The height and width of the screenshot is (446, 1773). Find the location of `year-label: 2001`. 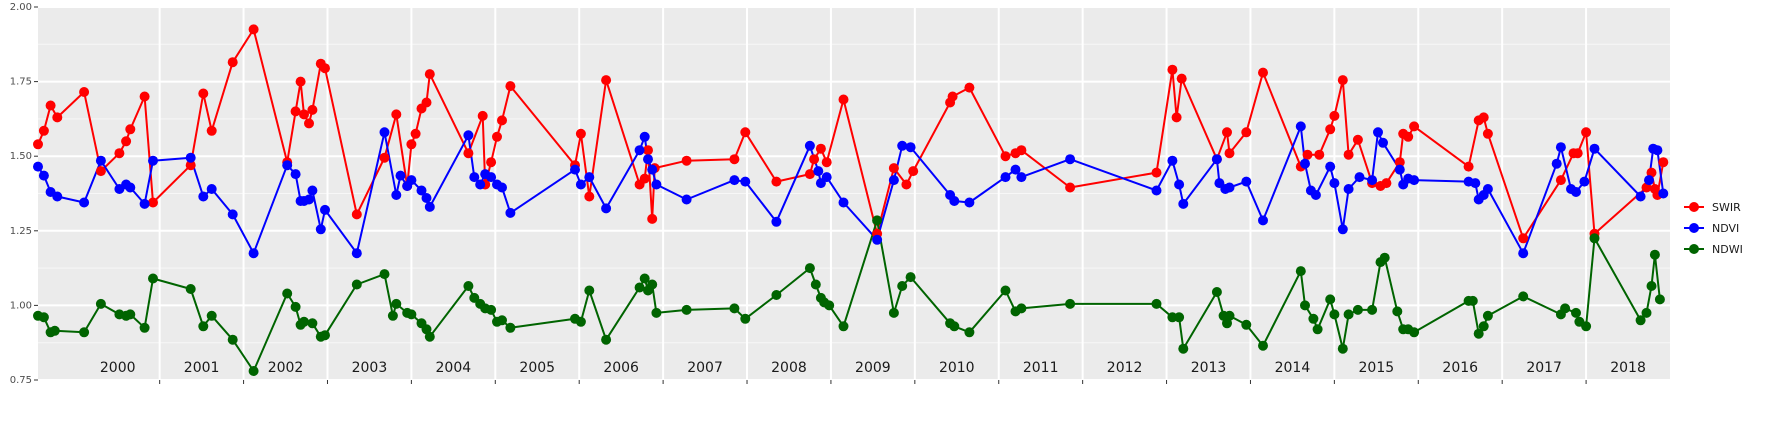

year-label: 2001 is located at coordinates (202, 368).